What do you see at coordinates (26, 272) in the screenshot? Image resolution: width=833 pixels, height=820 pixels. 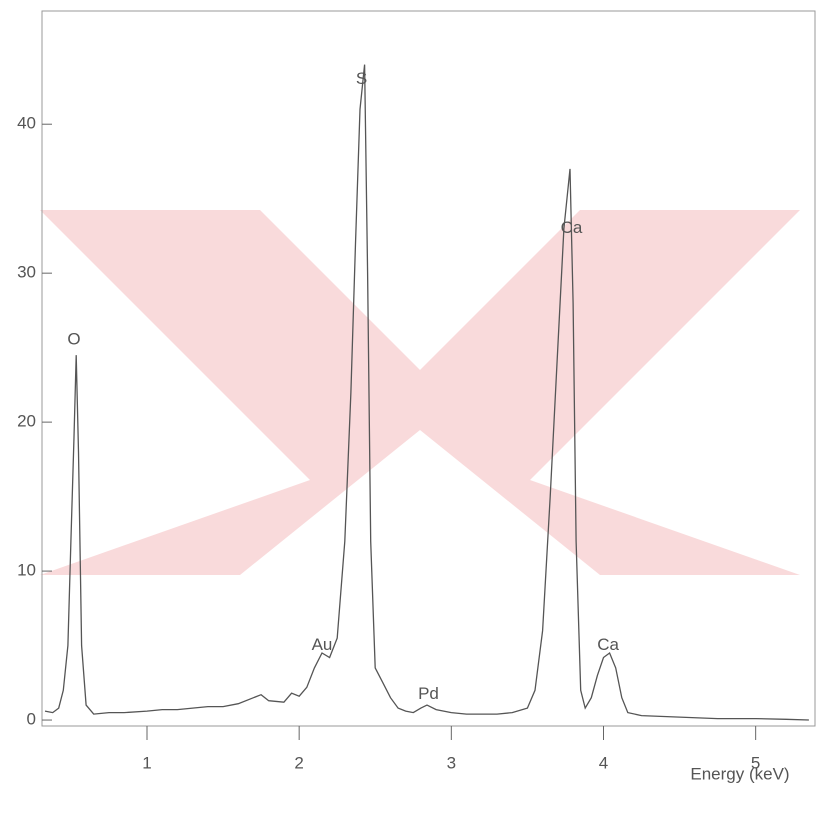 I see `y-tick-label: 30` at bounding box center [26, 272].